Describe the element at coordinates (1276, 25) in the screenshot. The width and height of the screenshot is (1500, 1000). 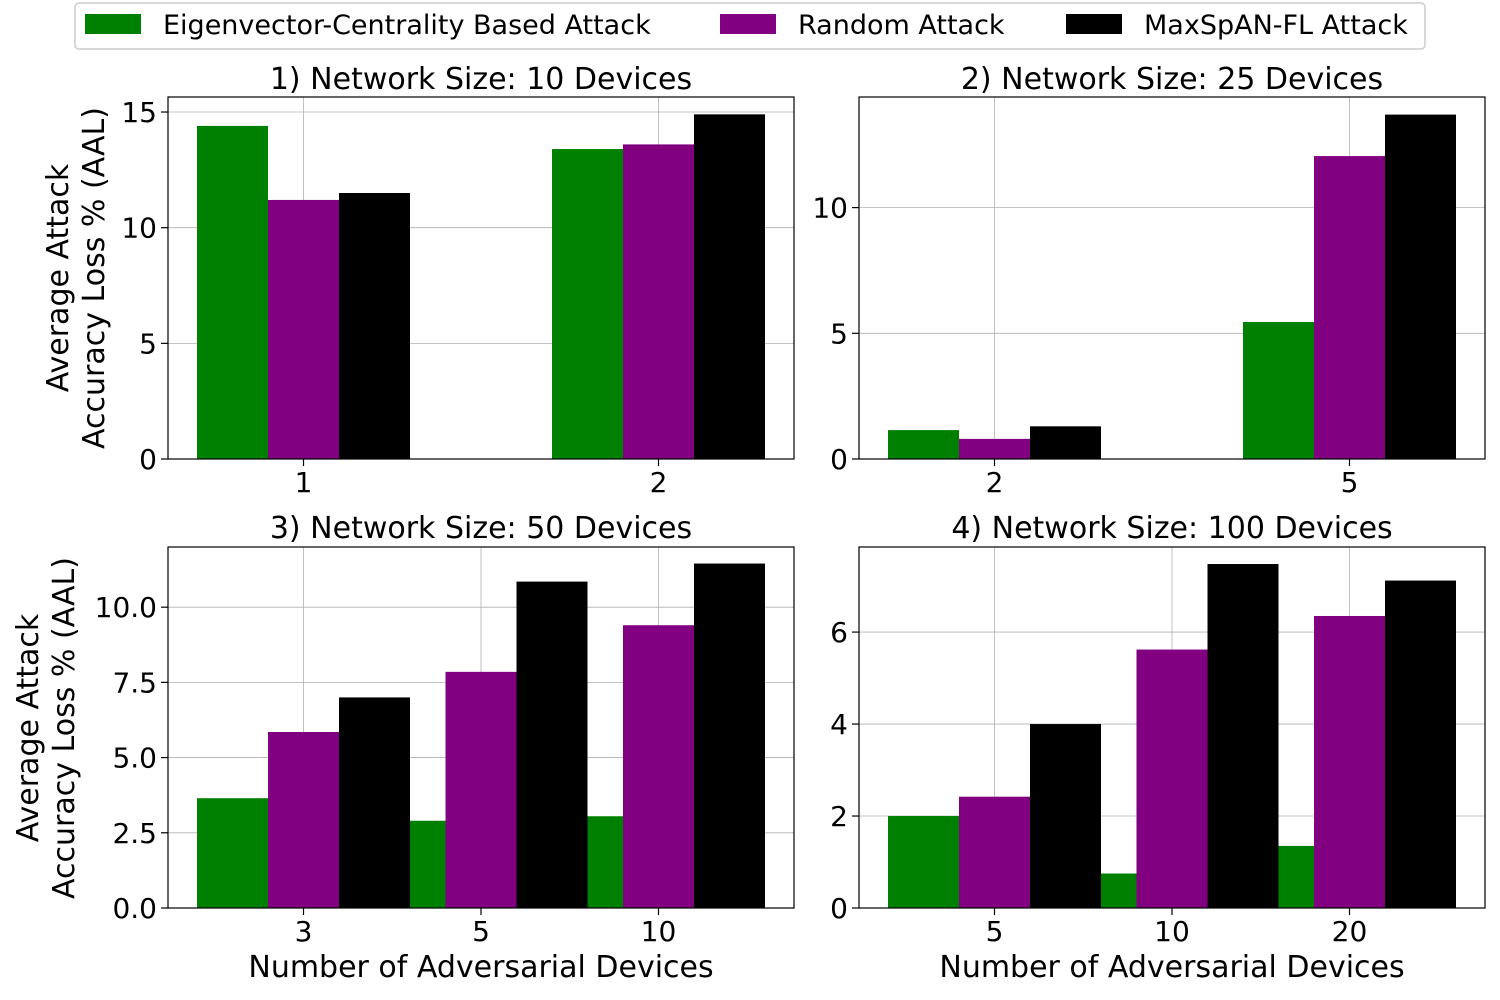
I see `legend-label-maxspan: MaxSpAN-FL Attack` at that location.